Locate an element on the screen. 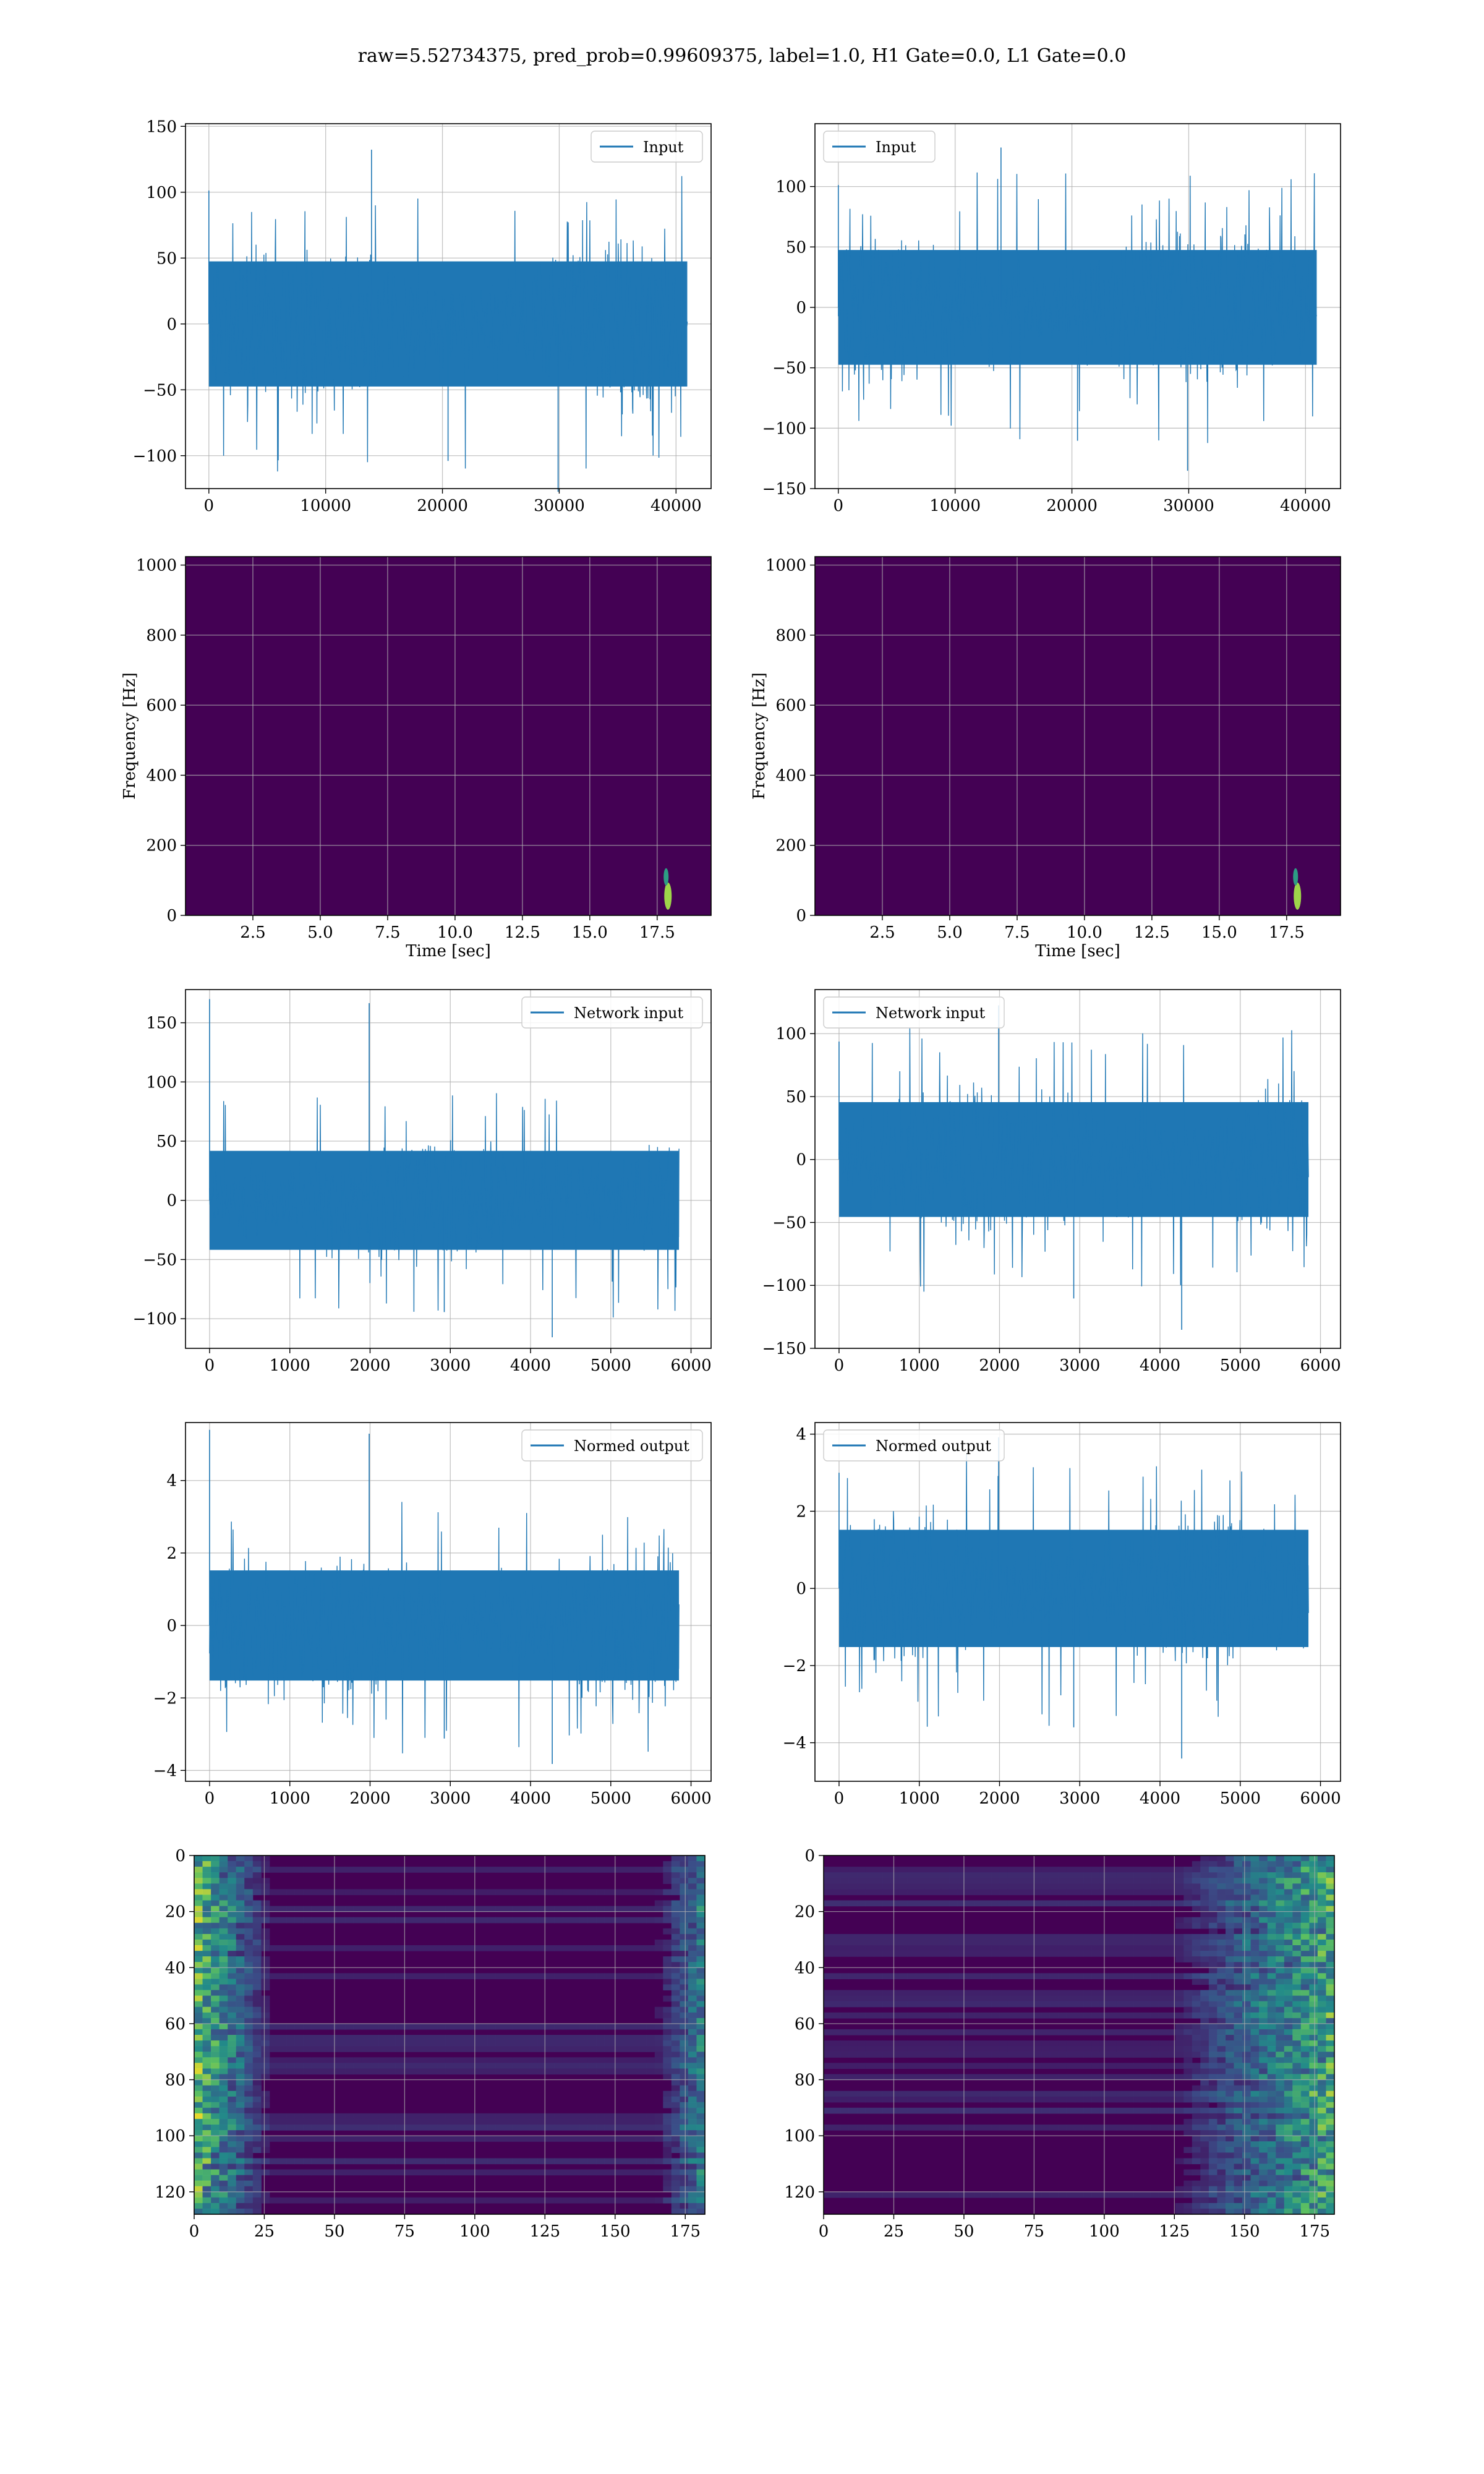 This screenshot has width=1484, height=2474. x-tick-label: 15.0 is located at coordinates (590, 932).